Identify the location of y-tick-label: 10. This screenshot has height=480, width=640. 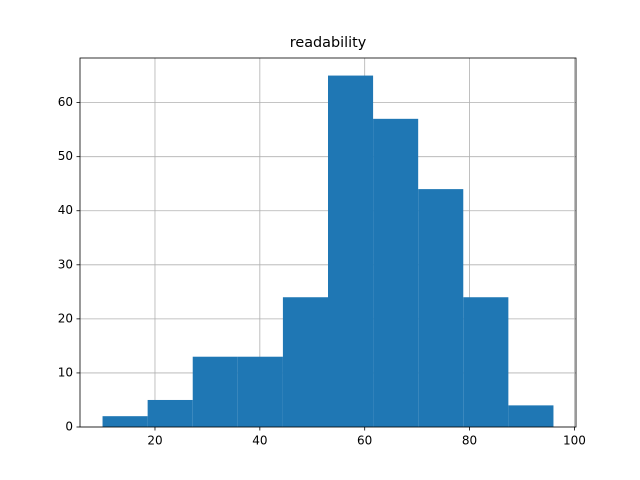
(65, 372).